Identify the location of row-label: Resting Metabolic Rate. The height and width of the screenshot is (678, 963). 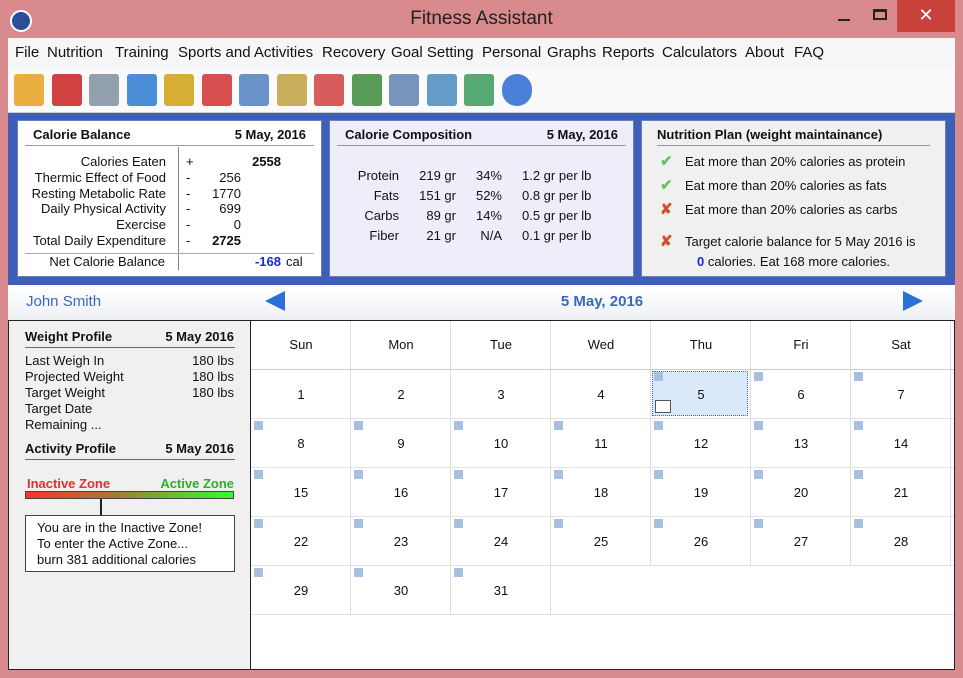
(98, 193).